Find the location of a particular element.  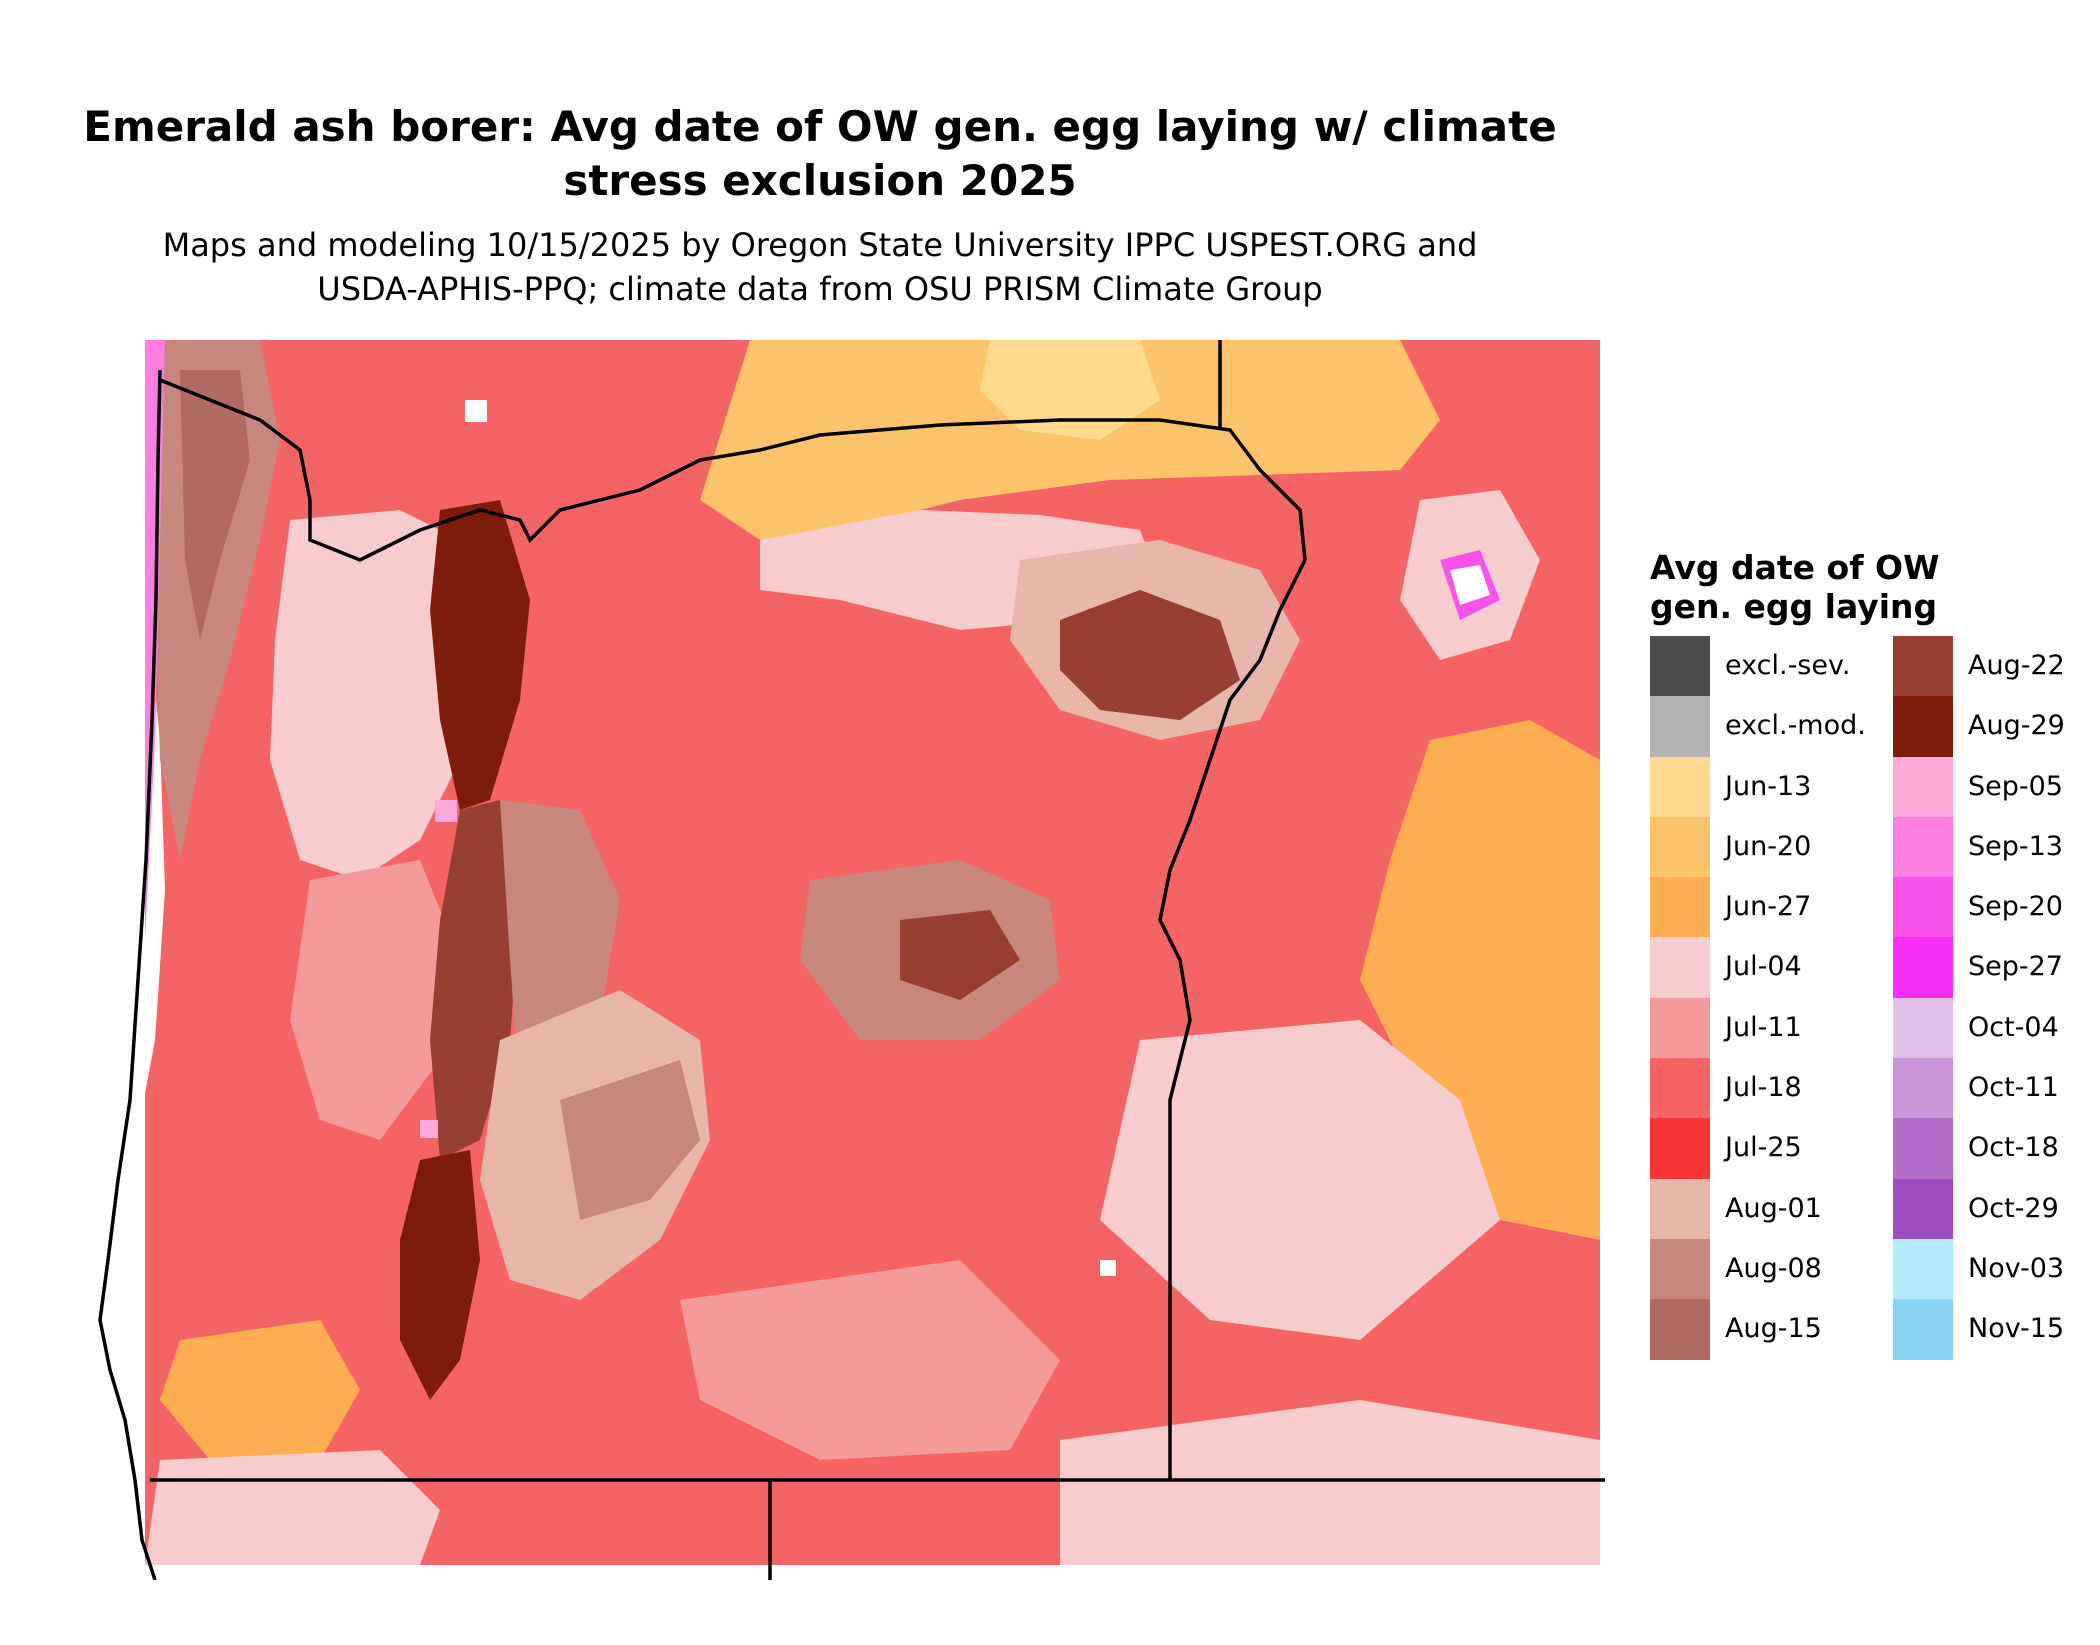

snow-mt-jefferson is located at coordinates (446, 811).